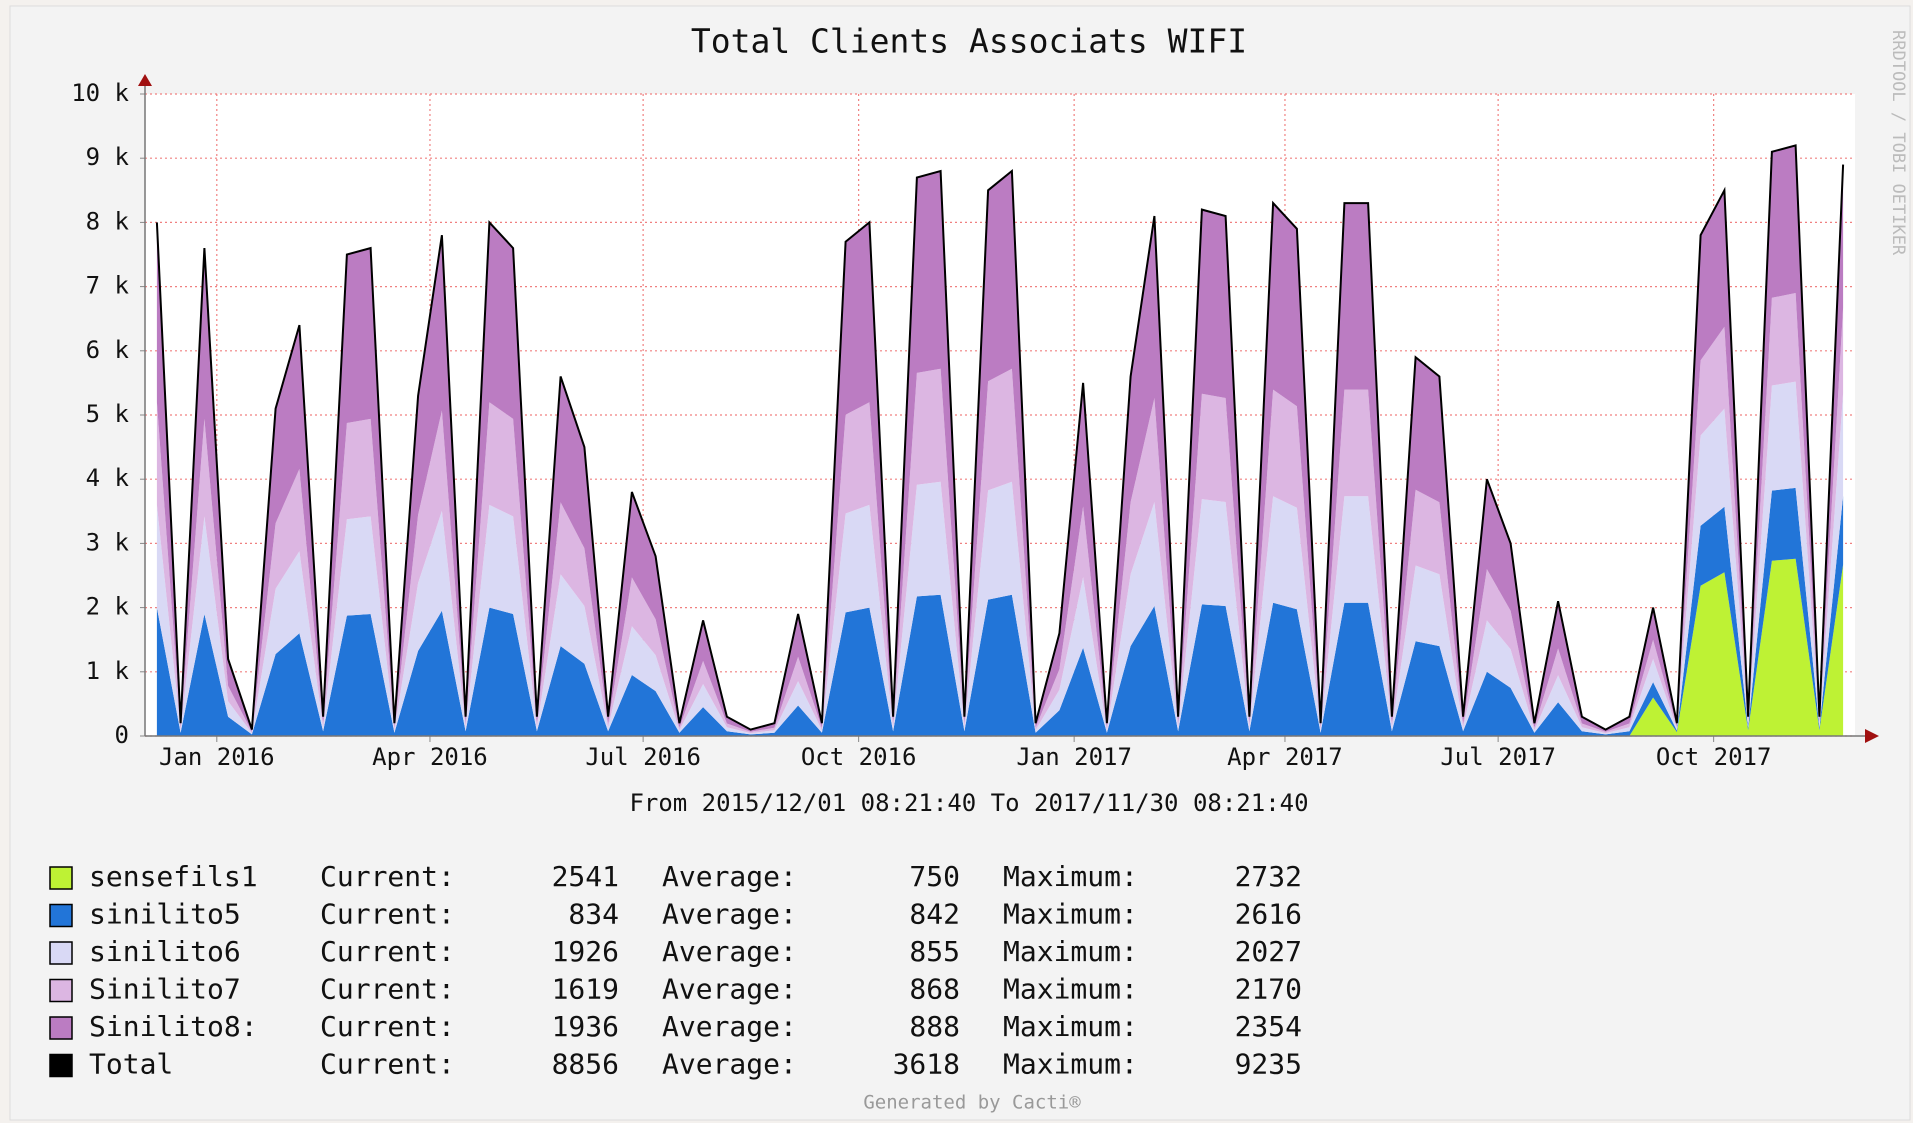 Image resolution: width=1913 pixels, height=1123 pixels. What do you see at coordinates (108, 542) in the screenshot?
I see `y-tick-label: 3 k` at bounding box center [108, 542].